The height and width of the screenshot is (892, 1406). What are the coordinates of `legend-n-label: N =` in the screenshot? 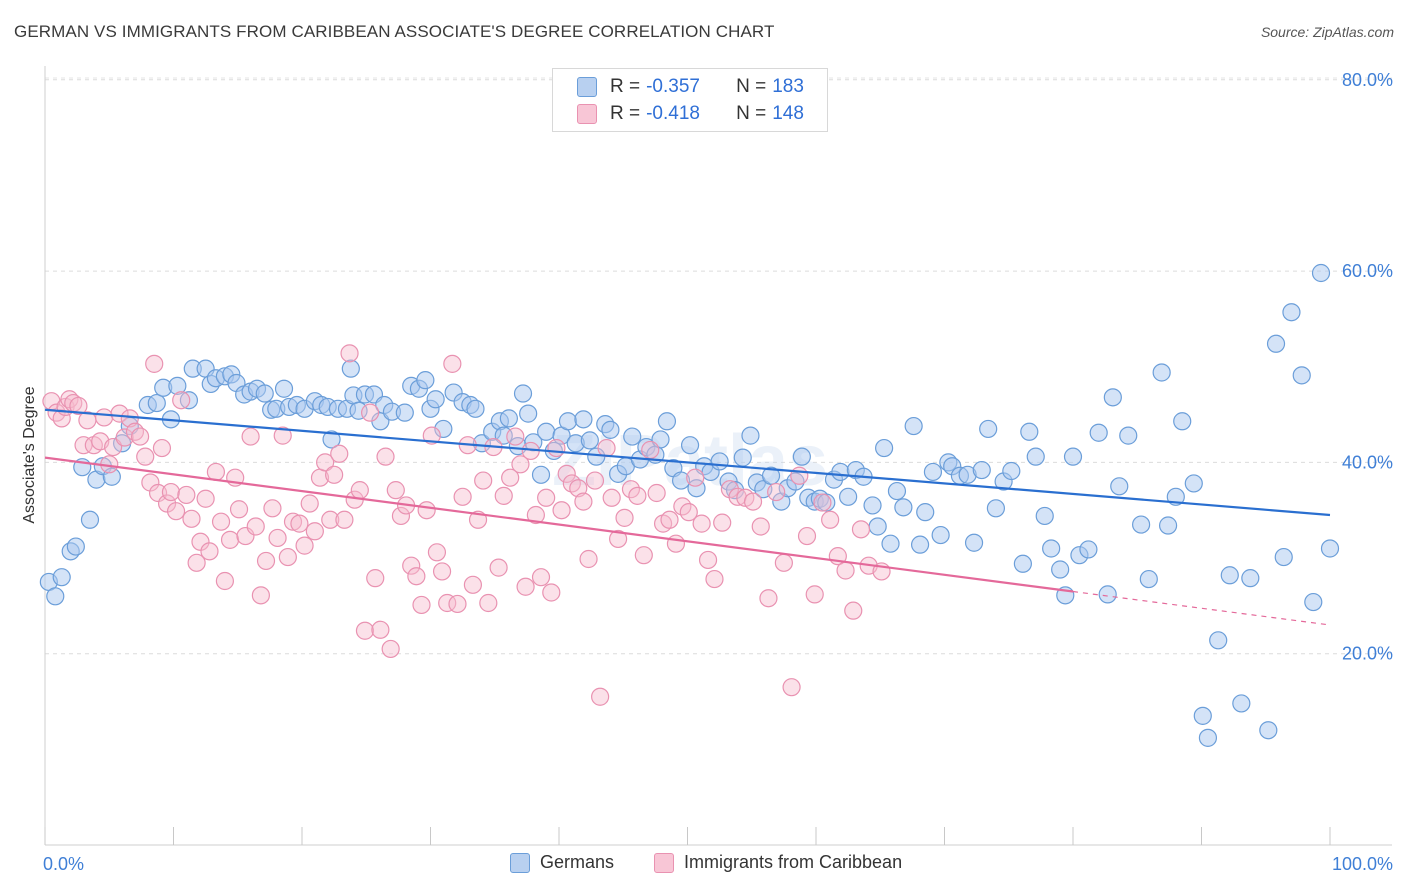 It's located at (751, 86).